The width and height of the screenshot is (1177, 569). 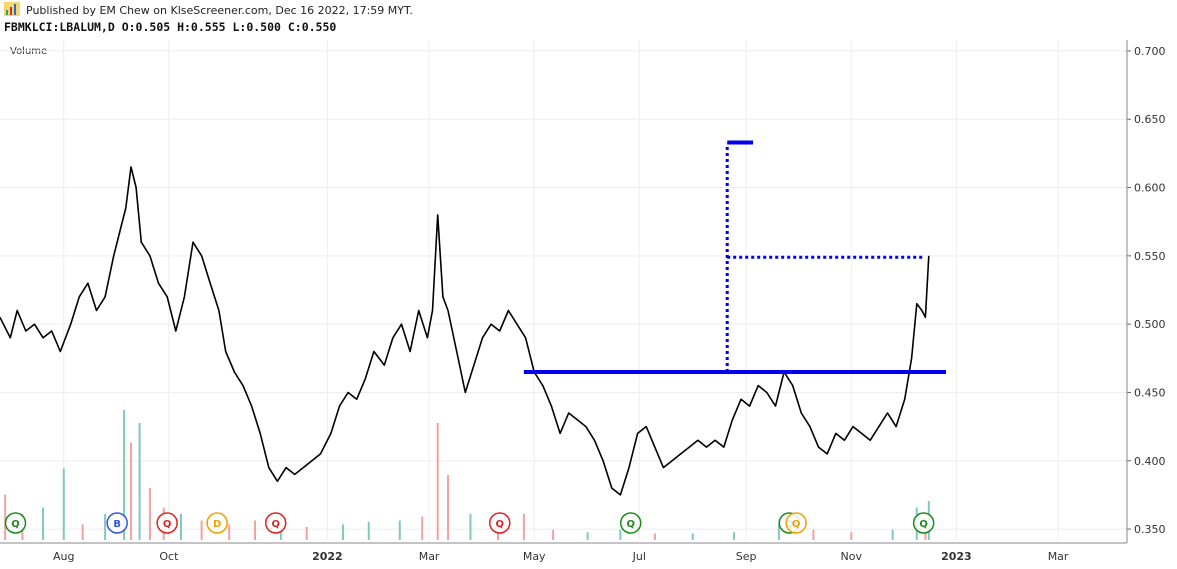 I want to click on event-marker-label: D, so click(x=217, y=524).